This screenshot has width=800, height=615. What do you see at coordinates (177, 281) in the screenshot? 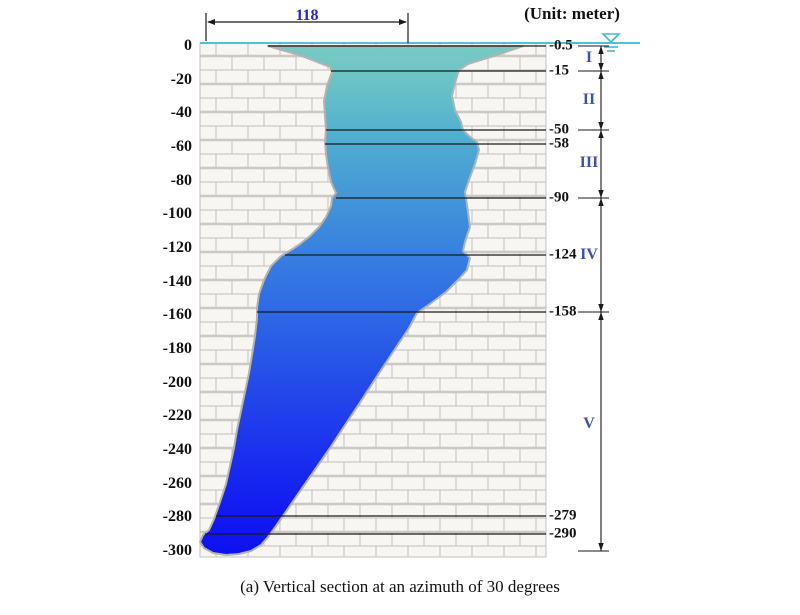
I see `depth-axis-label: -140` at bounding box center [177, 281].